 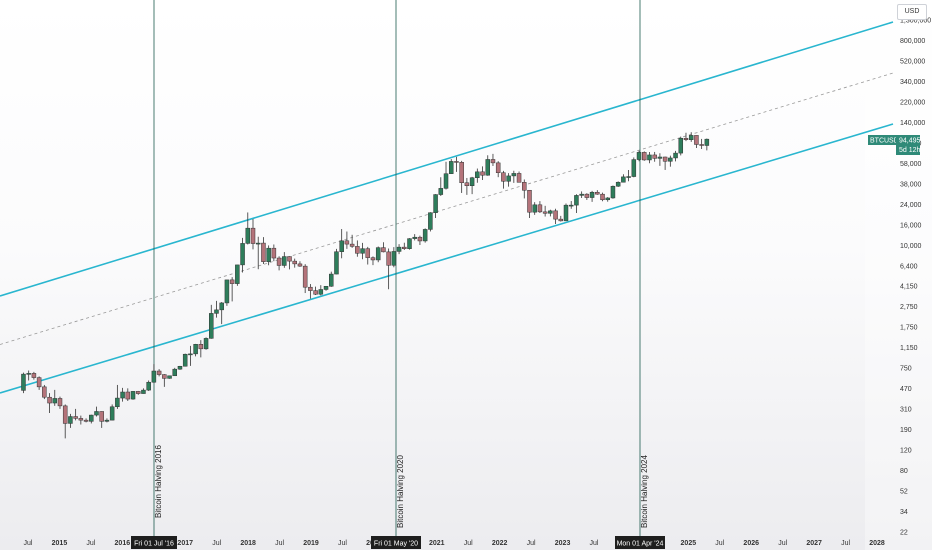 I want to click on price-tag, so click(x=908, y=145).